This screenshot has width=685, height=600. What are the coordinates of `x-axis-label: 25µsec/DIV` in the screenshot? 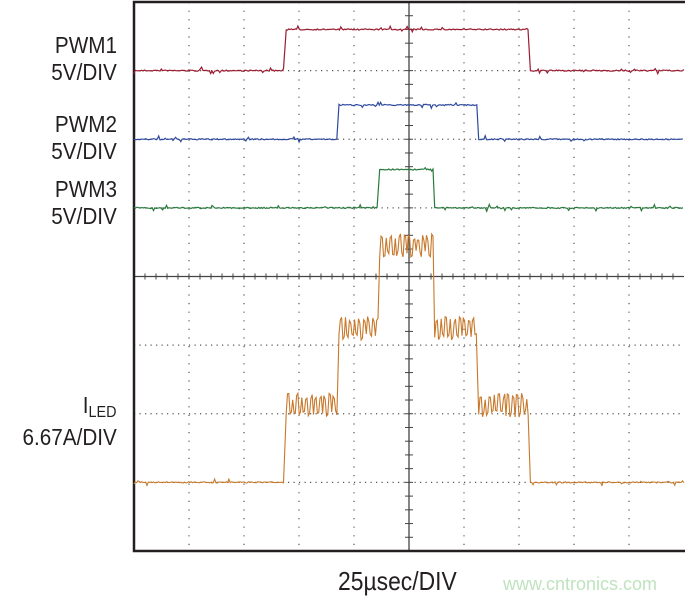 It's located at (397, 581).